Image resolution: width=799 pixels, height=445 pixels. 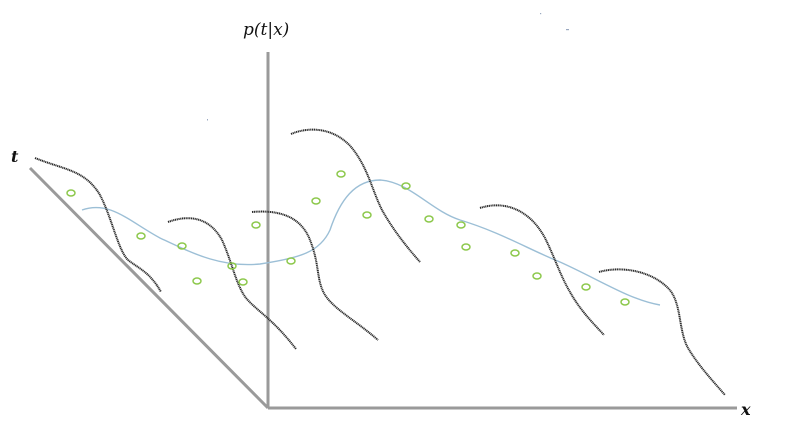 I want to click on horizontal-axis-label: x, so click(x=745, y=409).